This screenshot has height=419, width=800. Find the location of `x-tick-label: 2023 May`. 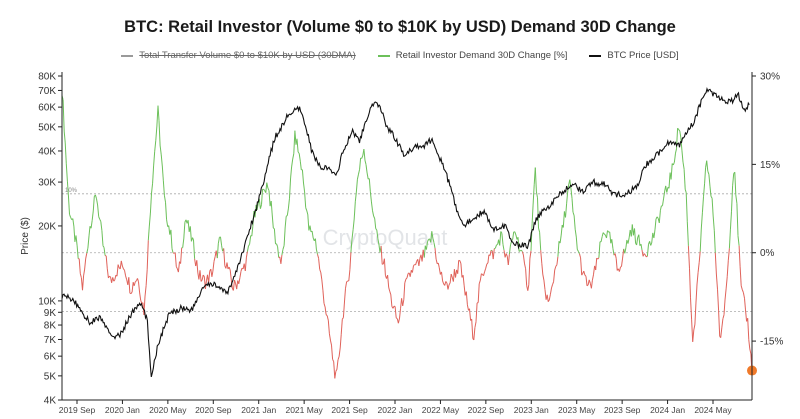

x-tick-label: 2023 May is located at coordinates (577, 410).